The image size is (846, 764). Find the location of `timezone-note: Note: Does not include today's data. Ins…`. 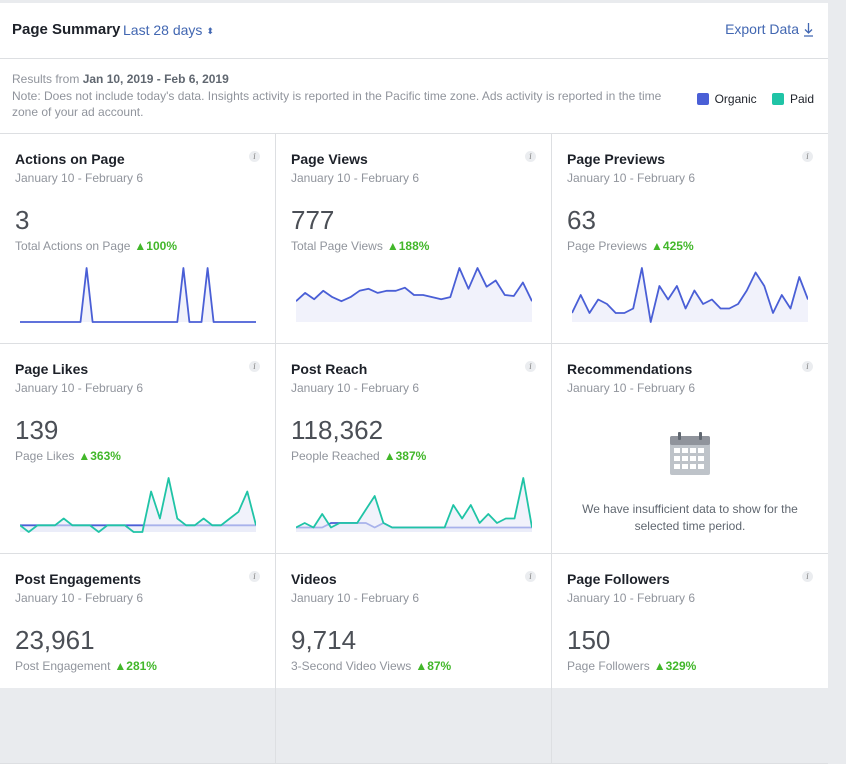

timezone-note: Note: Does not include today's data. Ins… is located at coordinates (337, 104).